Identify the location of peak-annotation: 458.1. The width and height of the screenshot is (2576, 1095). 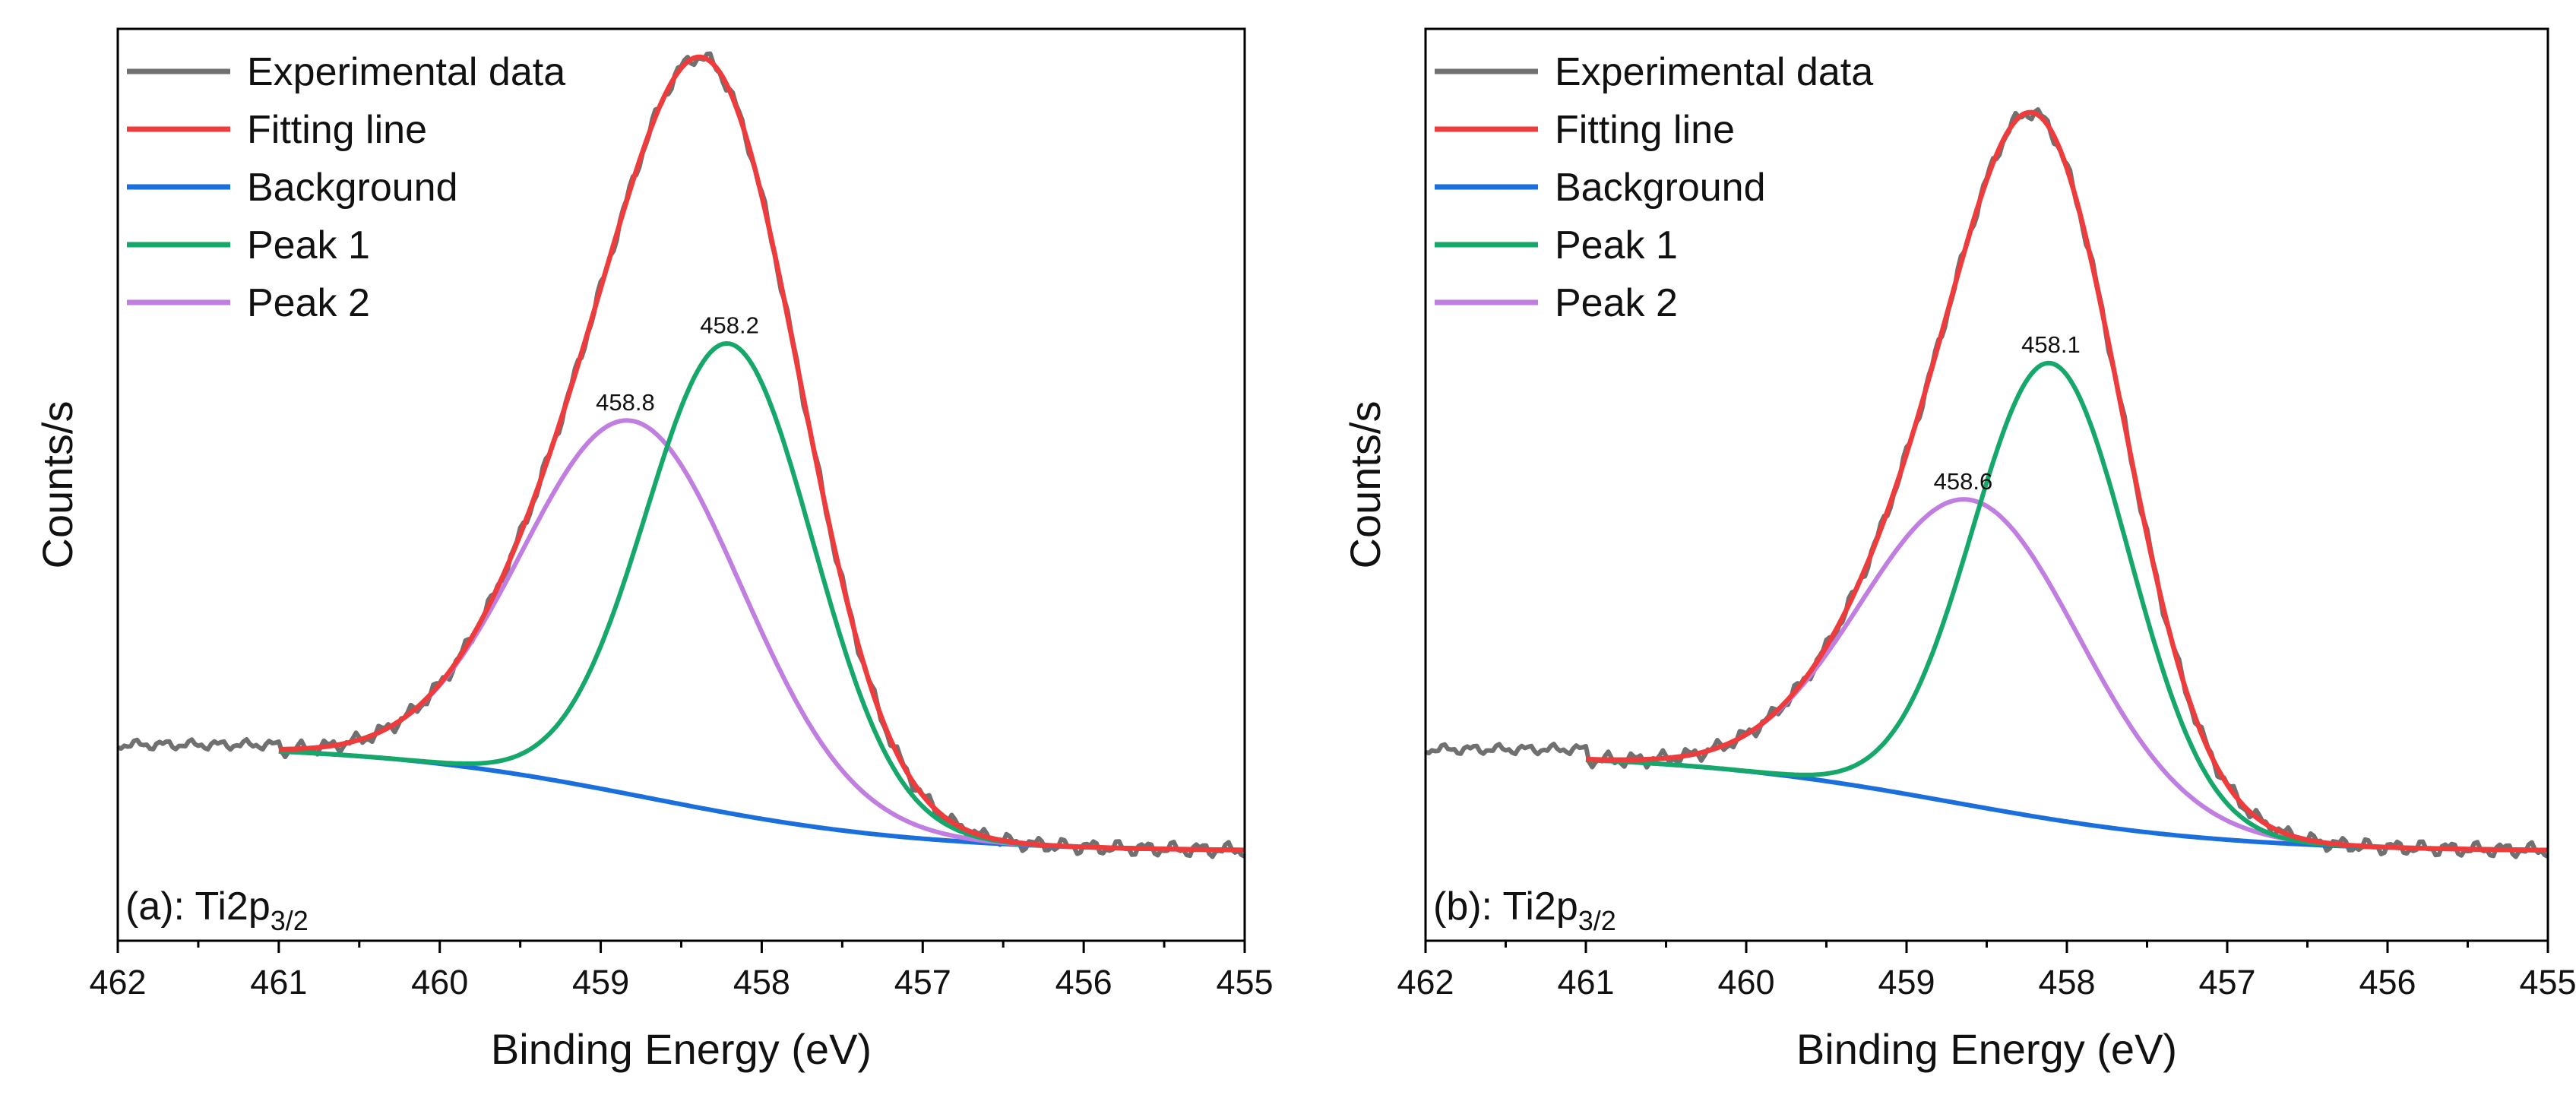
(2051, 344).